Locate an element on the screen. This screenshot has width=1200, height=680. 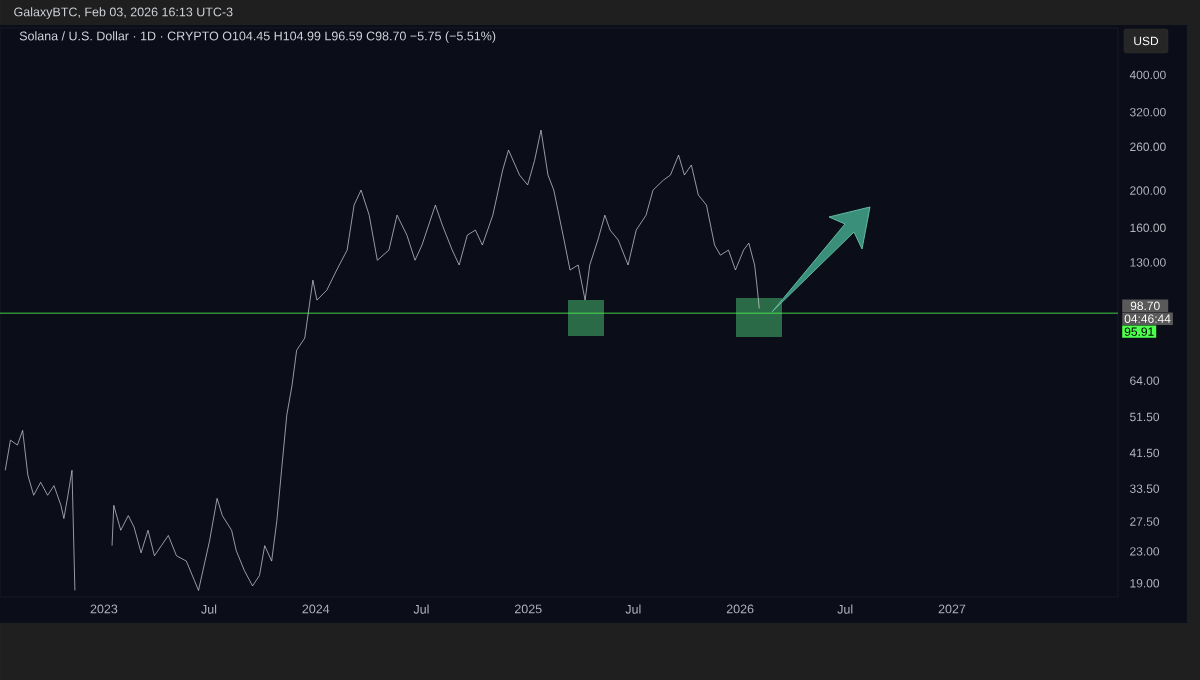
ref-line-label: 95.91 is located at coordinates (1139, 331).